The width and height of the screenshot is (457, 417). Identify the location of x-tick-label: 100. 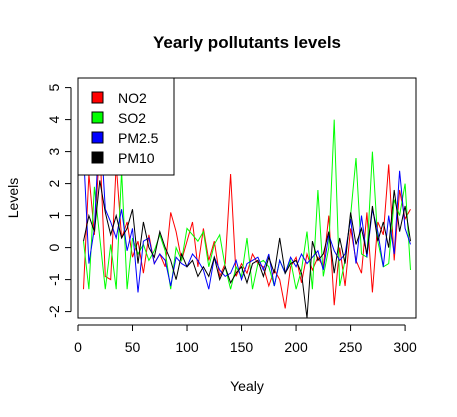
(187, 347).